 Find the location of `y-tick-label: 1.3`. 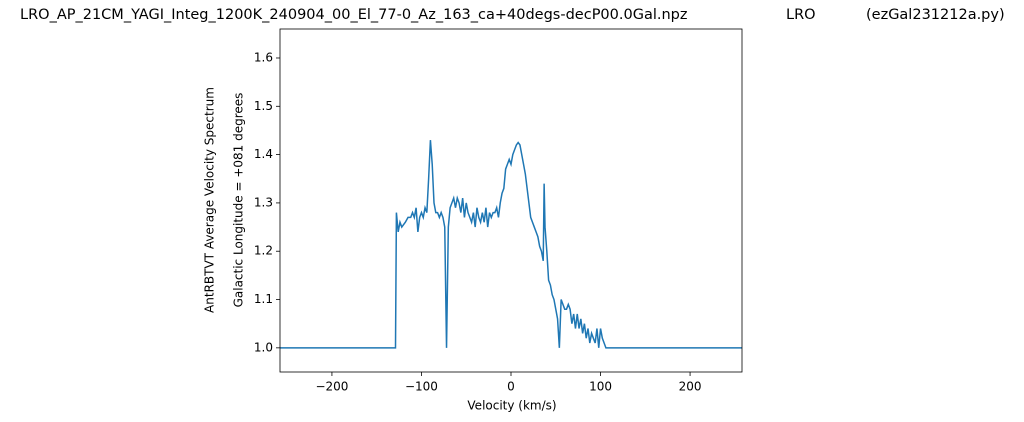

y-tick-label: 1.3 is located at coordinates (263, 202).